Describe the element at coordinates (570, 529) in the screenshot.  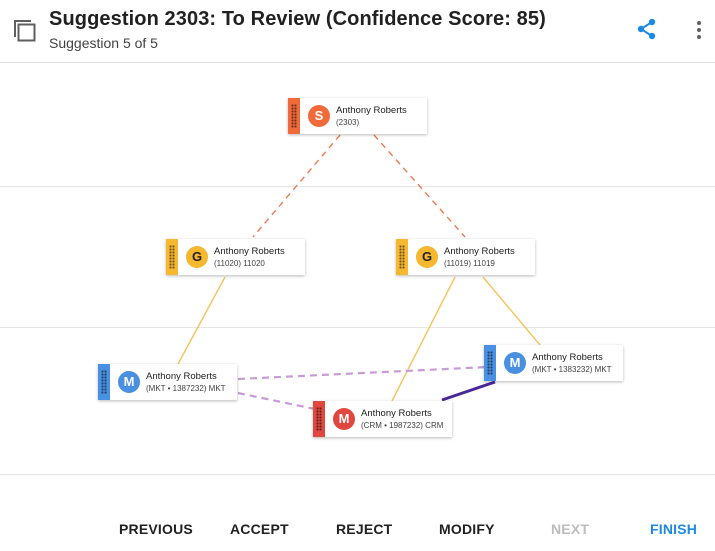
I see `next-button: NEXT` at that location.